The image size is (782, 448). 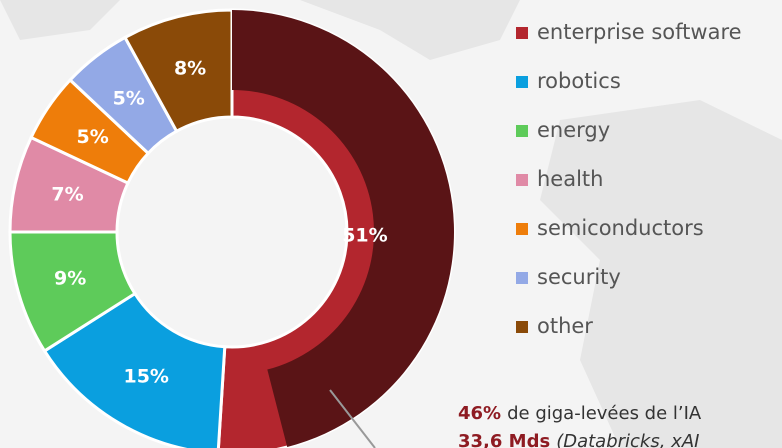 I want to click on legend-label: health, so click(x=570, y=179).